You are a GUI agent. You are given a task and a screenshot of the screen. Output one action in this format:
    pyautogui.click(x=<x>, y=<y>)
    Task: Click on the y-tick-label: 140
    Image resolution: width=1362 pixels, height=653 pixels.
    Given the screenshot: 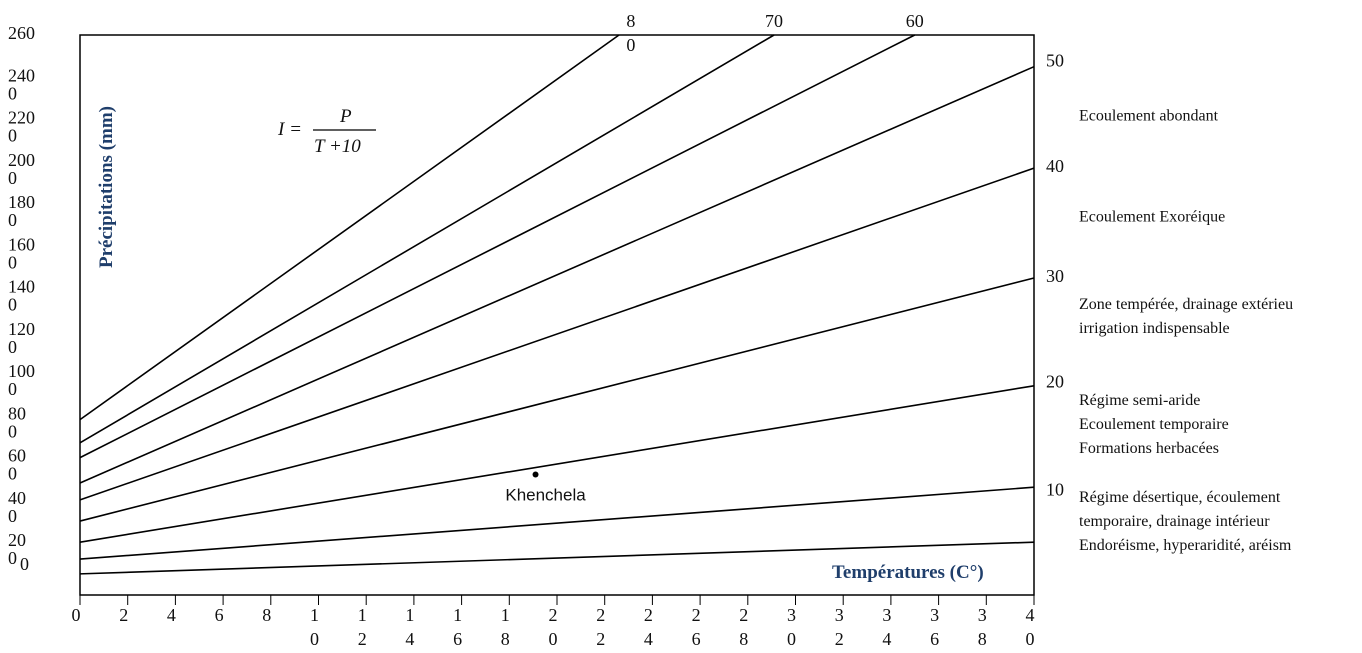 What is the action you would take?
    pyautogui.click(x=21, y=287)
    